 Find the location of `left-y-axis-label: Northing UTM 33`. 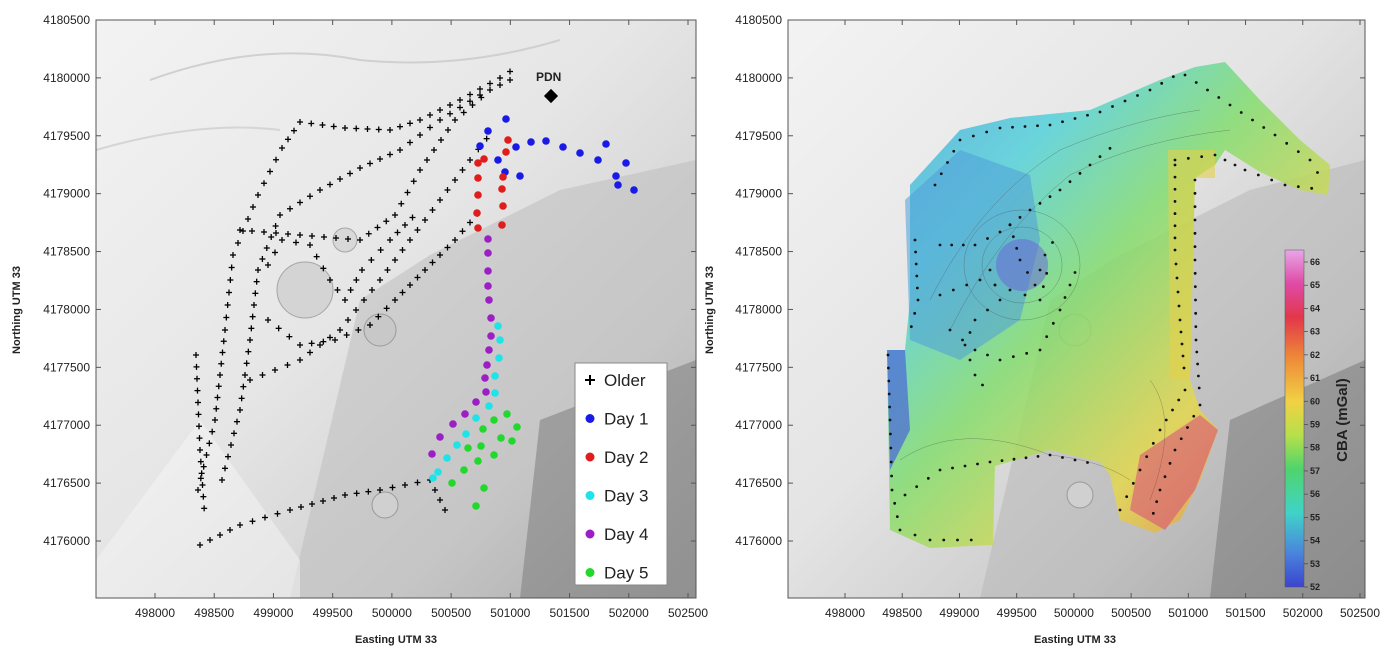

left-y-axis-label: Northing UTM 33 is located at coordinates (17, 310).